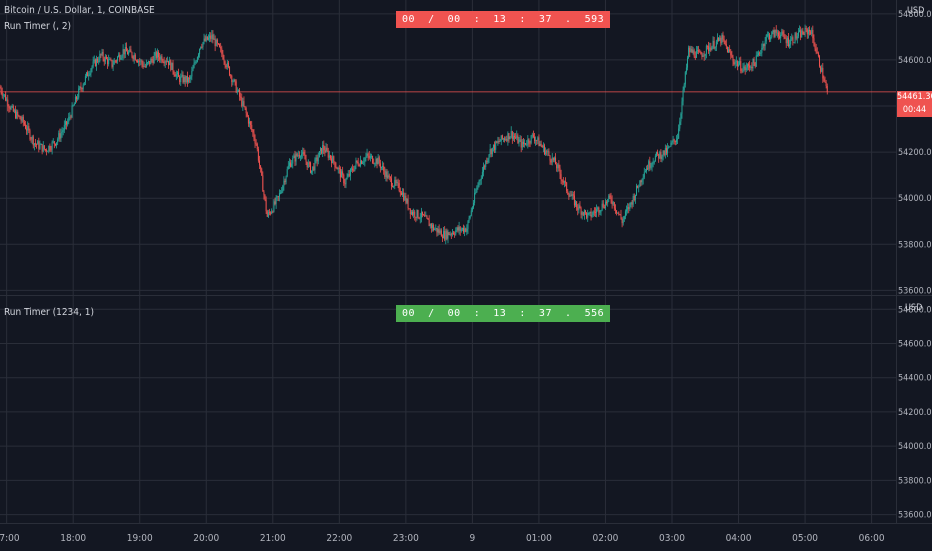 This screenshot has width=932, height=551. Describe the element at coordinates (49, 312) in the screenshot. I see `indicator-legend-bottom: Run Timer (1234, 1)` at that location.